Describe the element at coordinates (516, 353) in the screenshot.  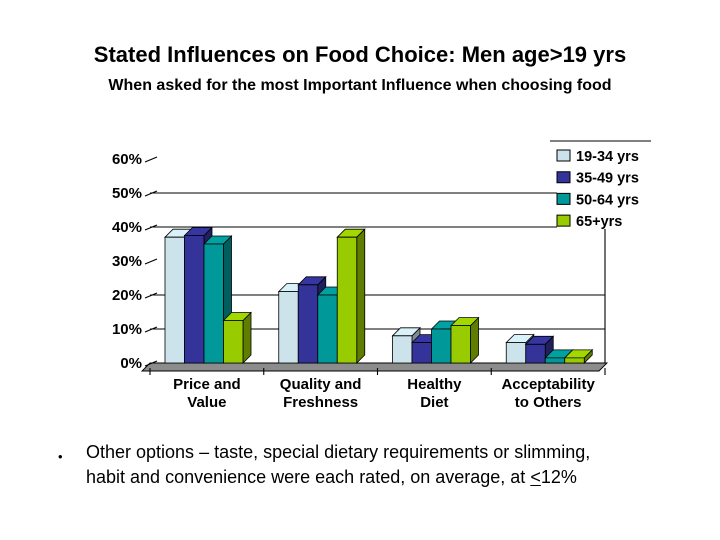
I see `bar-19-34-yrs-acceptability-to-others` at that location.